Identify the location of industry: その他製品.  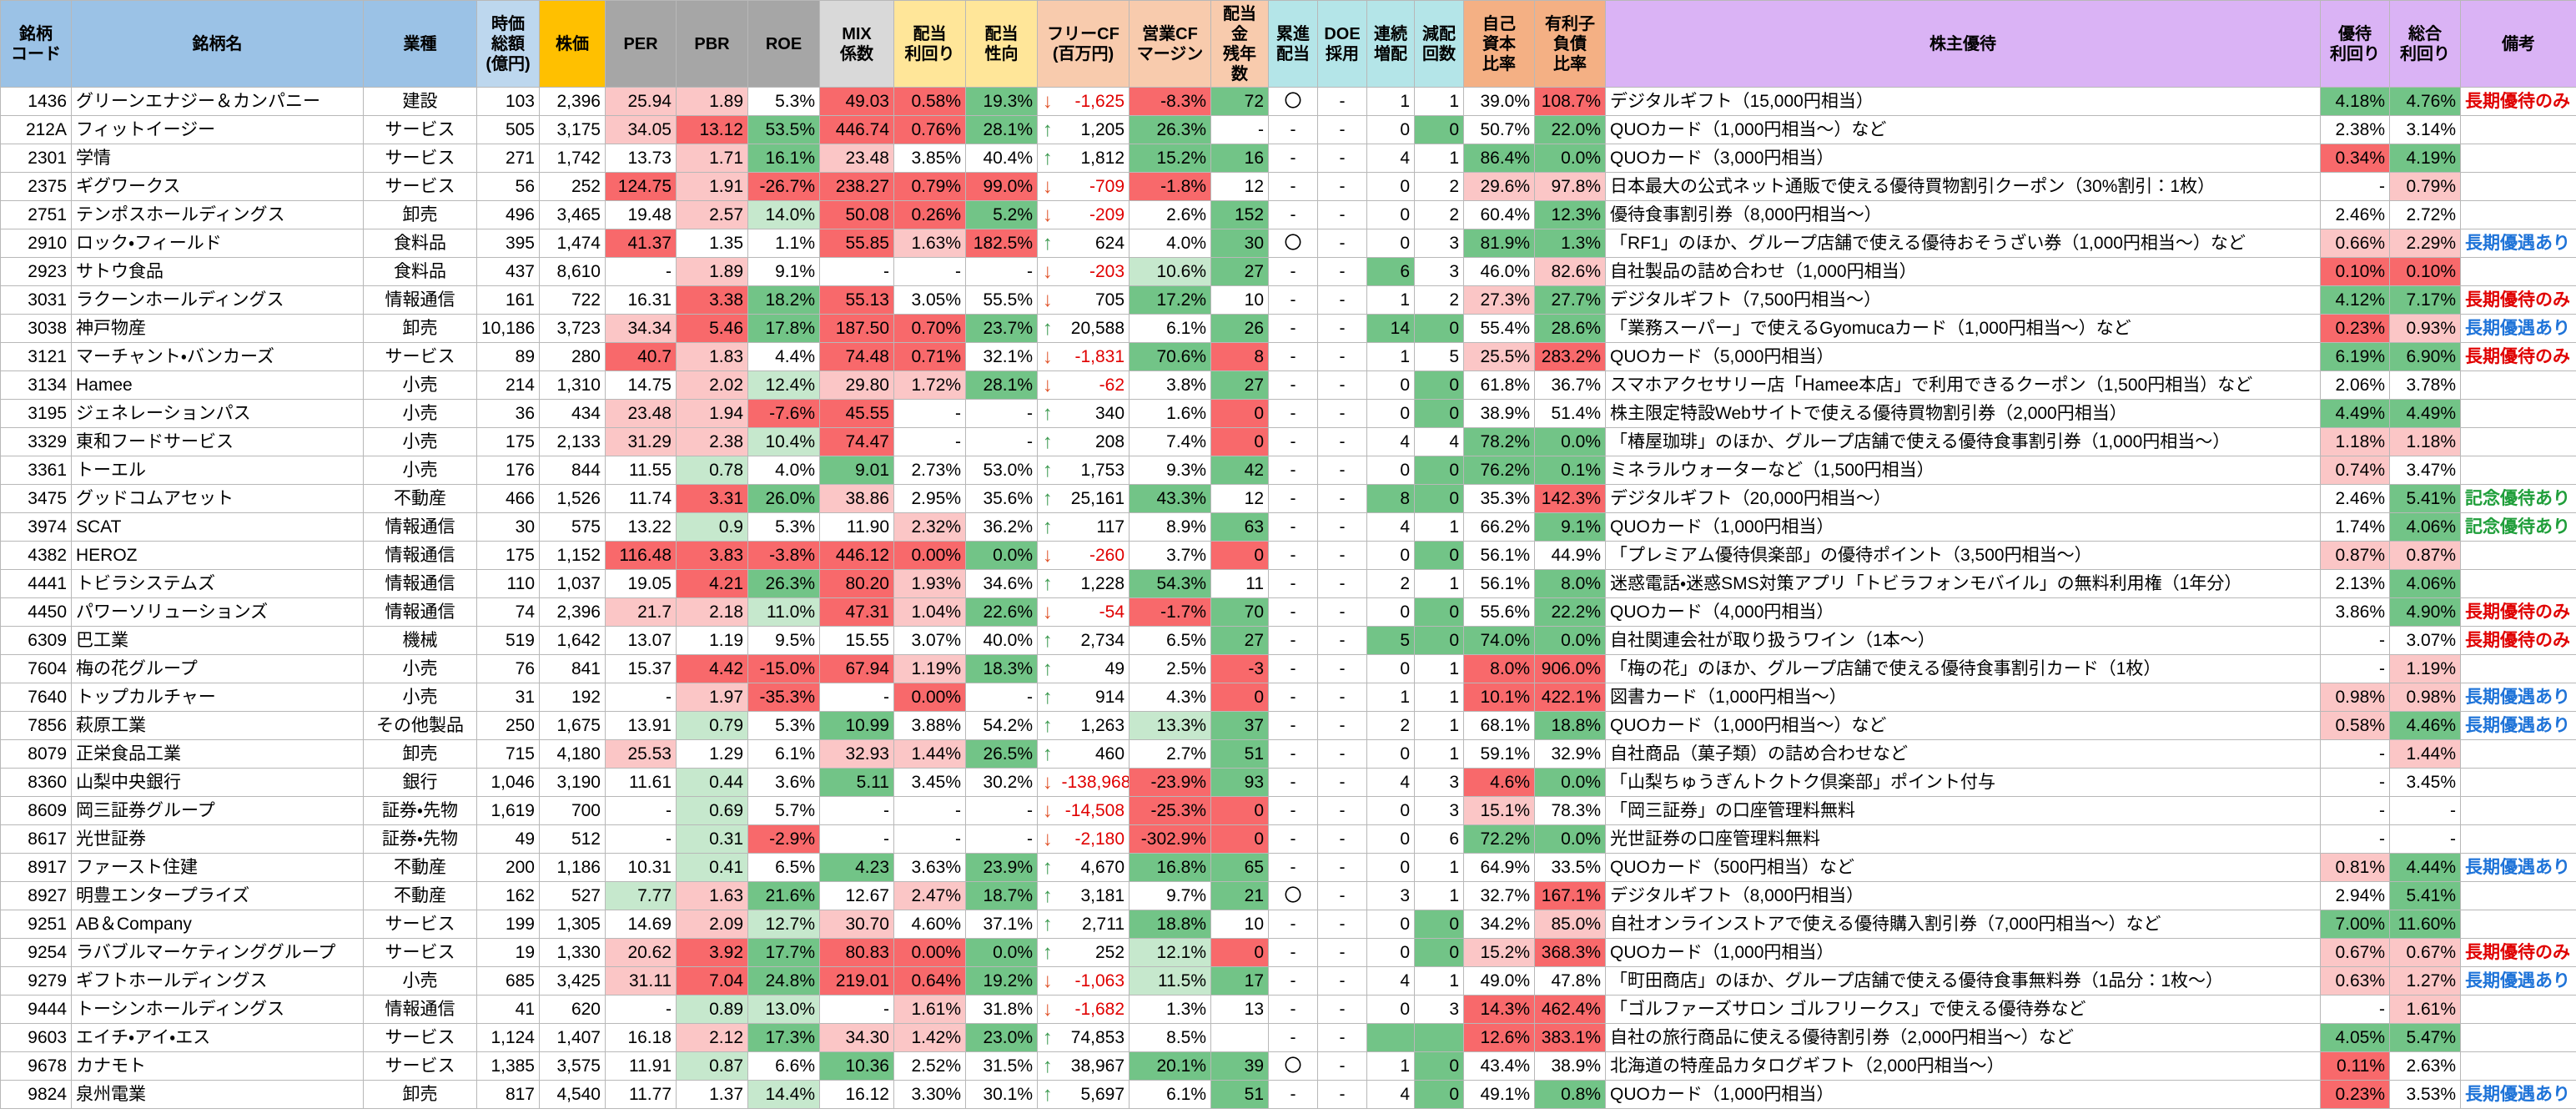
(420, 725).